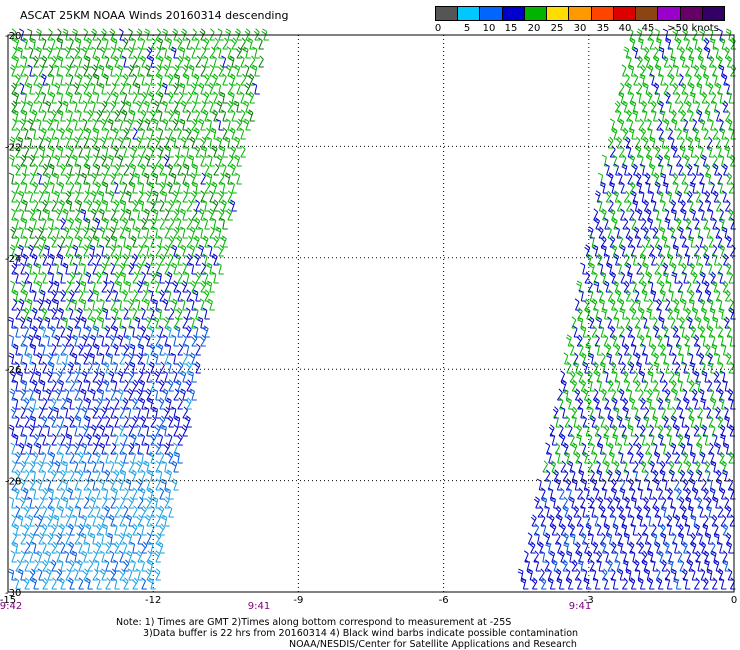 The width and height of the screenshot is (740, 650). Describe the element at coordinates (13, 593) in the screenshot. I see `lat-label: -30` at that location.